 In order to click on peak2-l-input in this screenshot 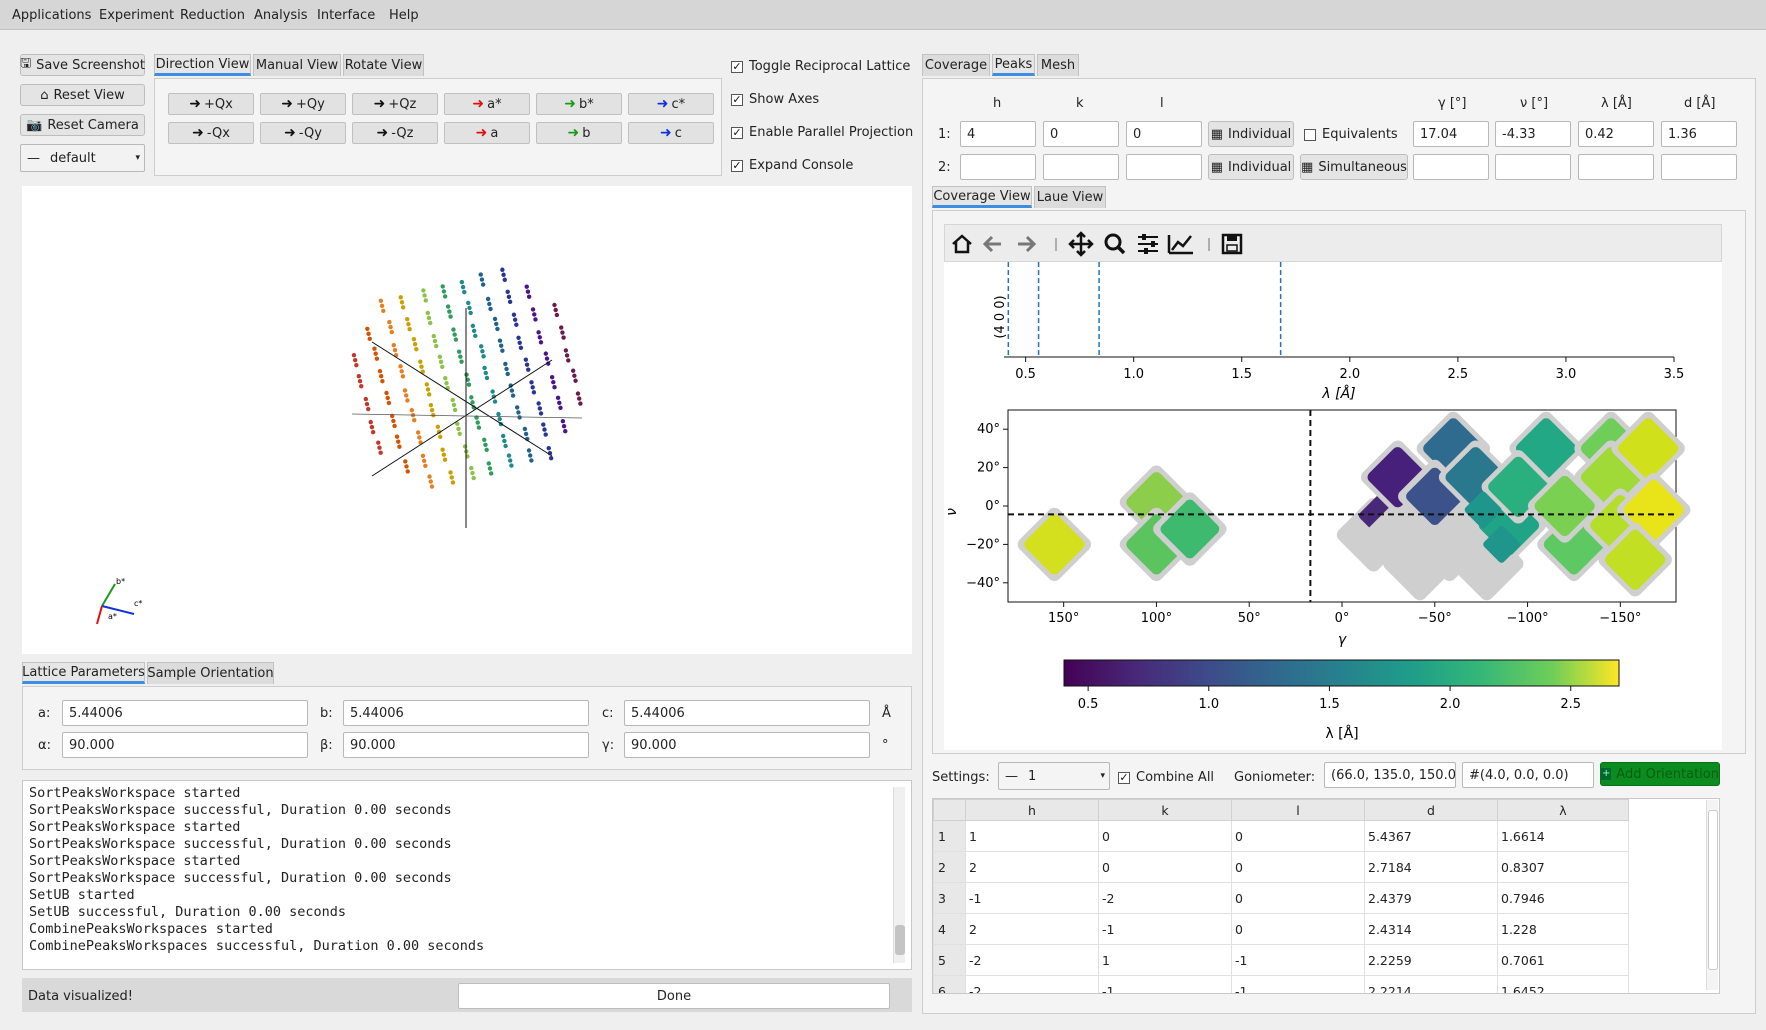, I will do `click(1164, 167)`.